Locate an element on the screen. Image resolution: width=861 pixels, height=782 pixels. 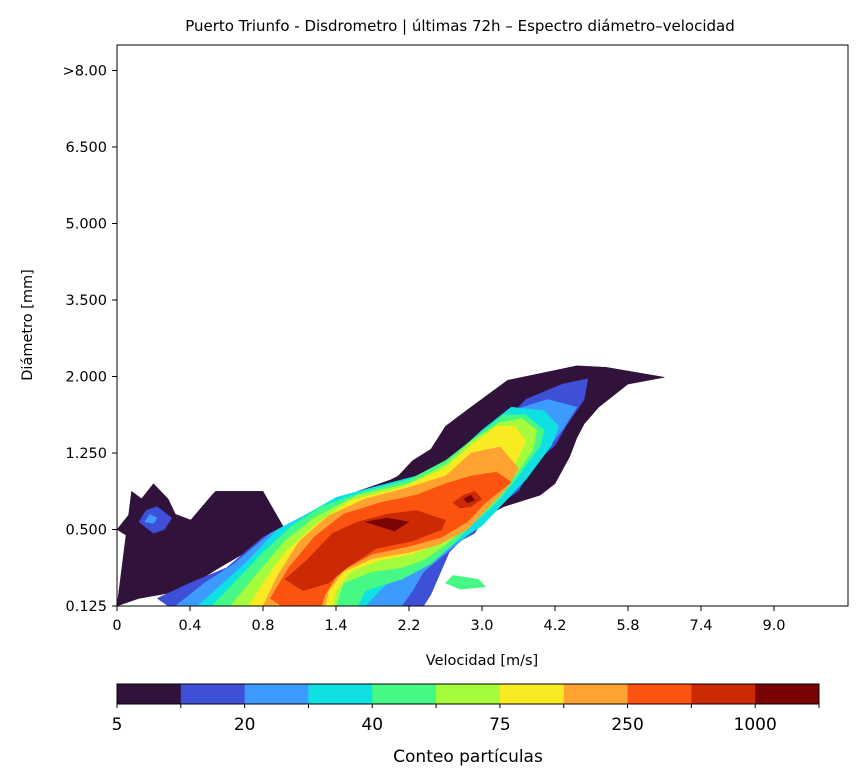
x-tick-label: 1.4 is located at coordinates (335, 626).